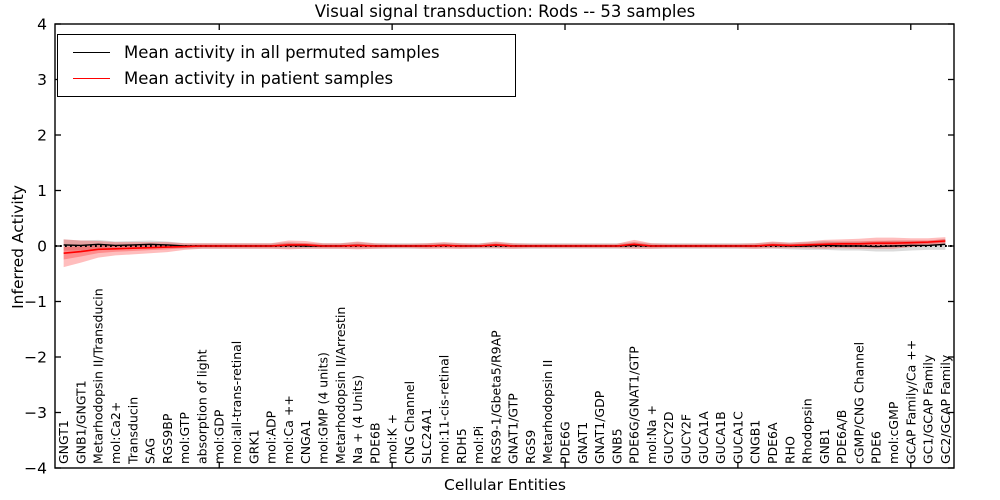 The height and width of the screenshot is (500, 1000). I want to click on x-category-label: mol:all-trans-retinal, so click(236, 402).